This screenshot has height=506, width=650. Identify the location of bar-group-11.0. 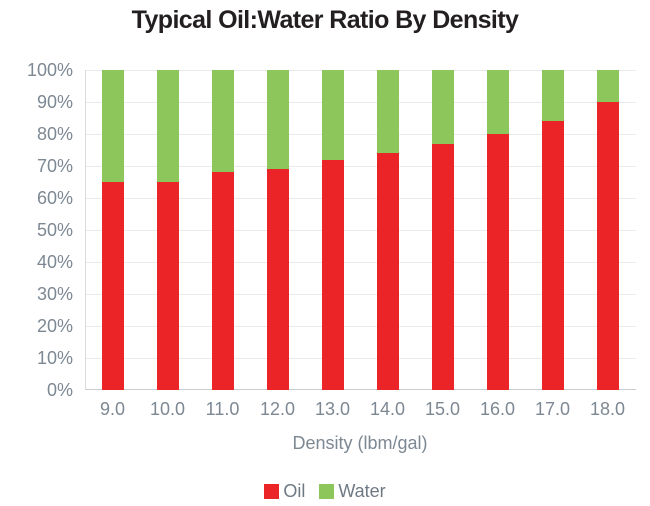
(223, 230).